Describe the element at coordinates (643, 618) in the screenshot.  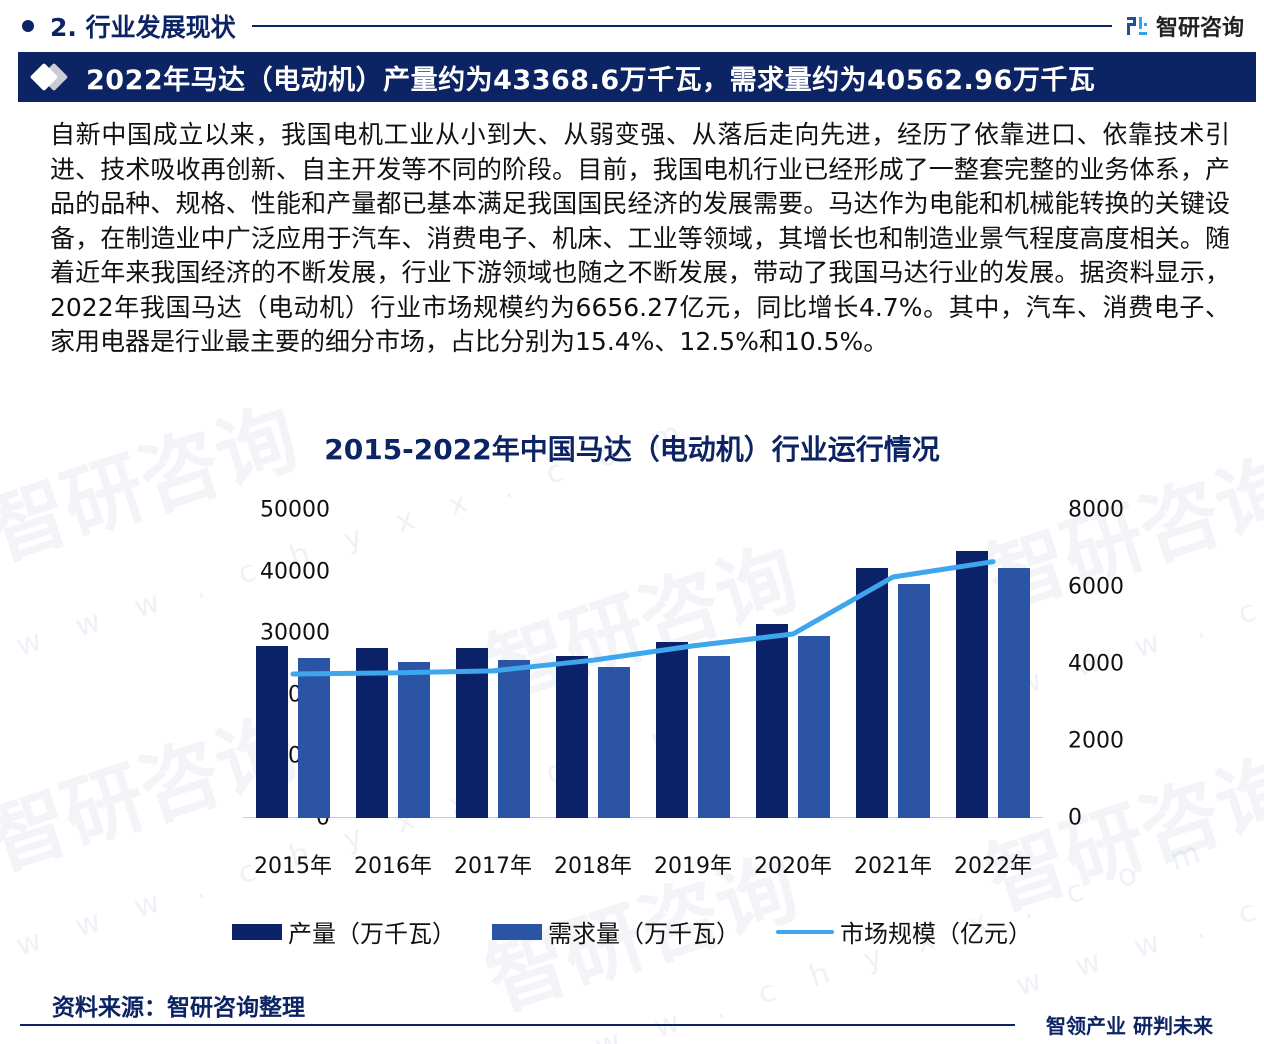
I see `market-size-line` at that location.